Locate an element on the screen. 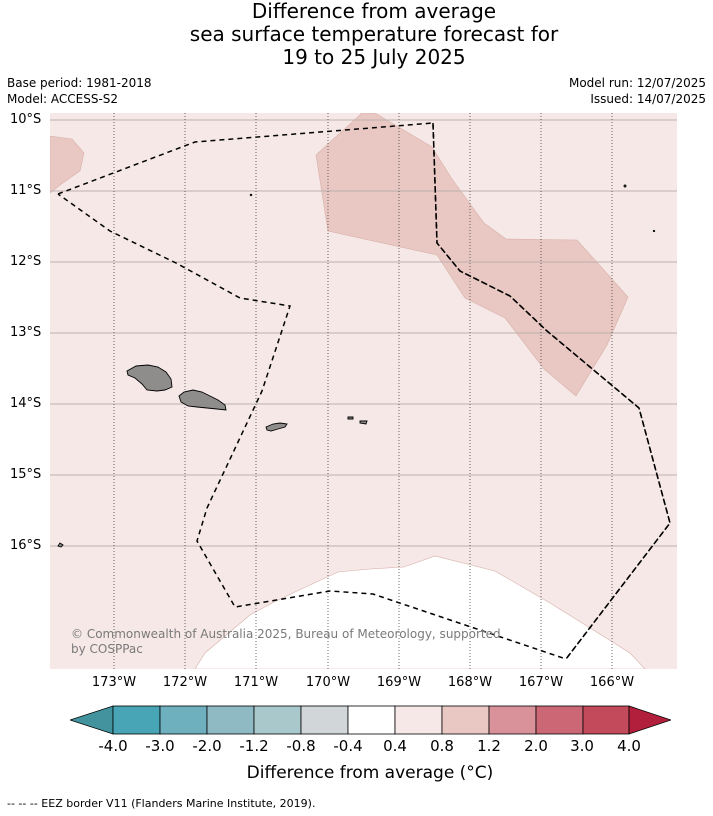  lat-label-13s: 13°S is located at coordinates (26, 332).